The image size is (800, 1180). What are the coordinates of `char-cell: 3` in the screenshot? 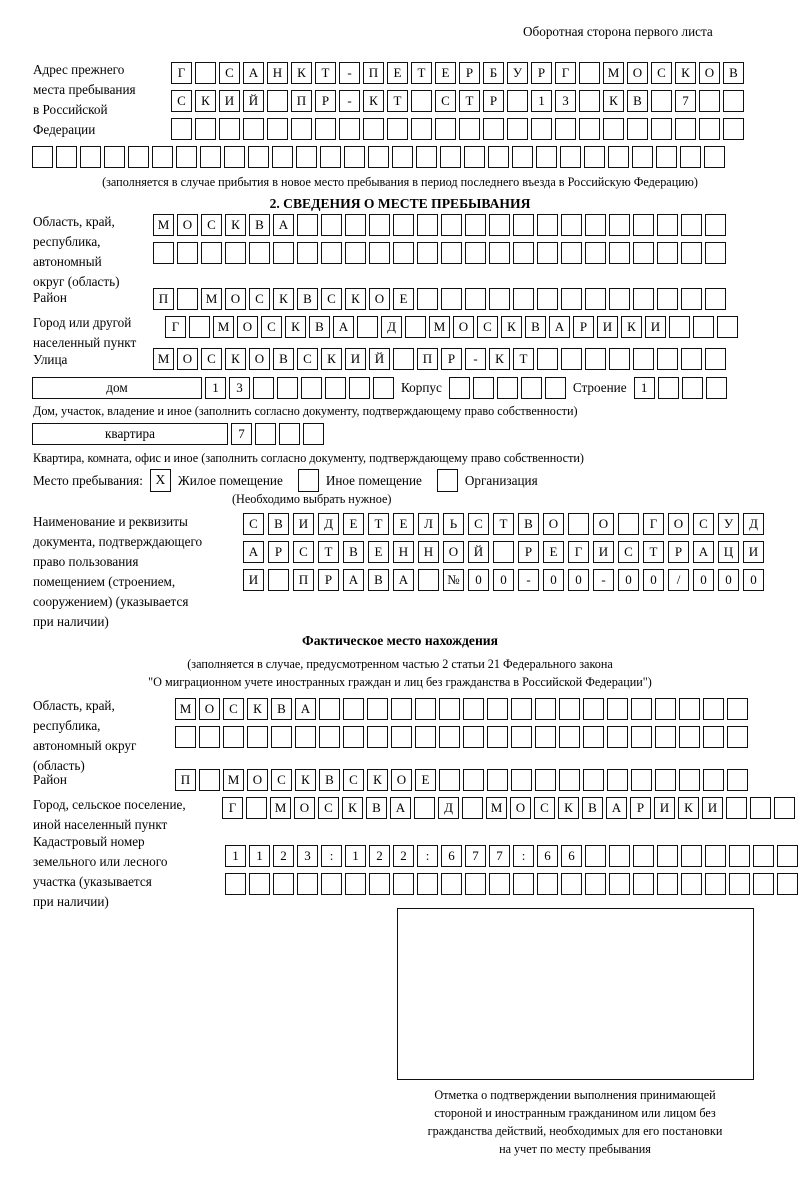 It's located at (307, 856).